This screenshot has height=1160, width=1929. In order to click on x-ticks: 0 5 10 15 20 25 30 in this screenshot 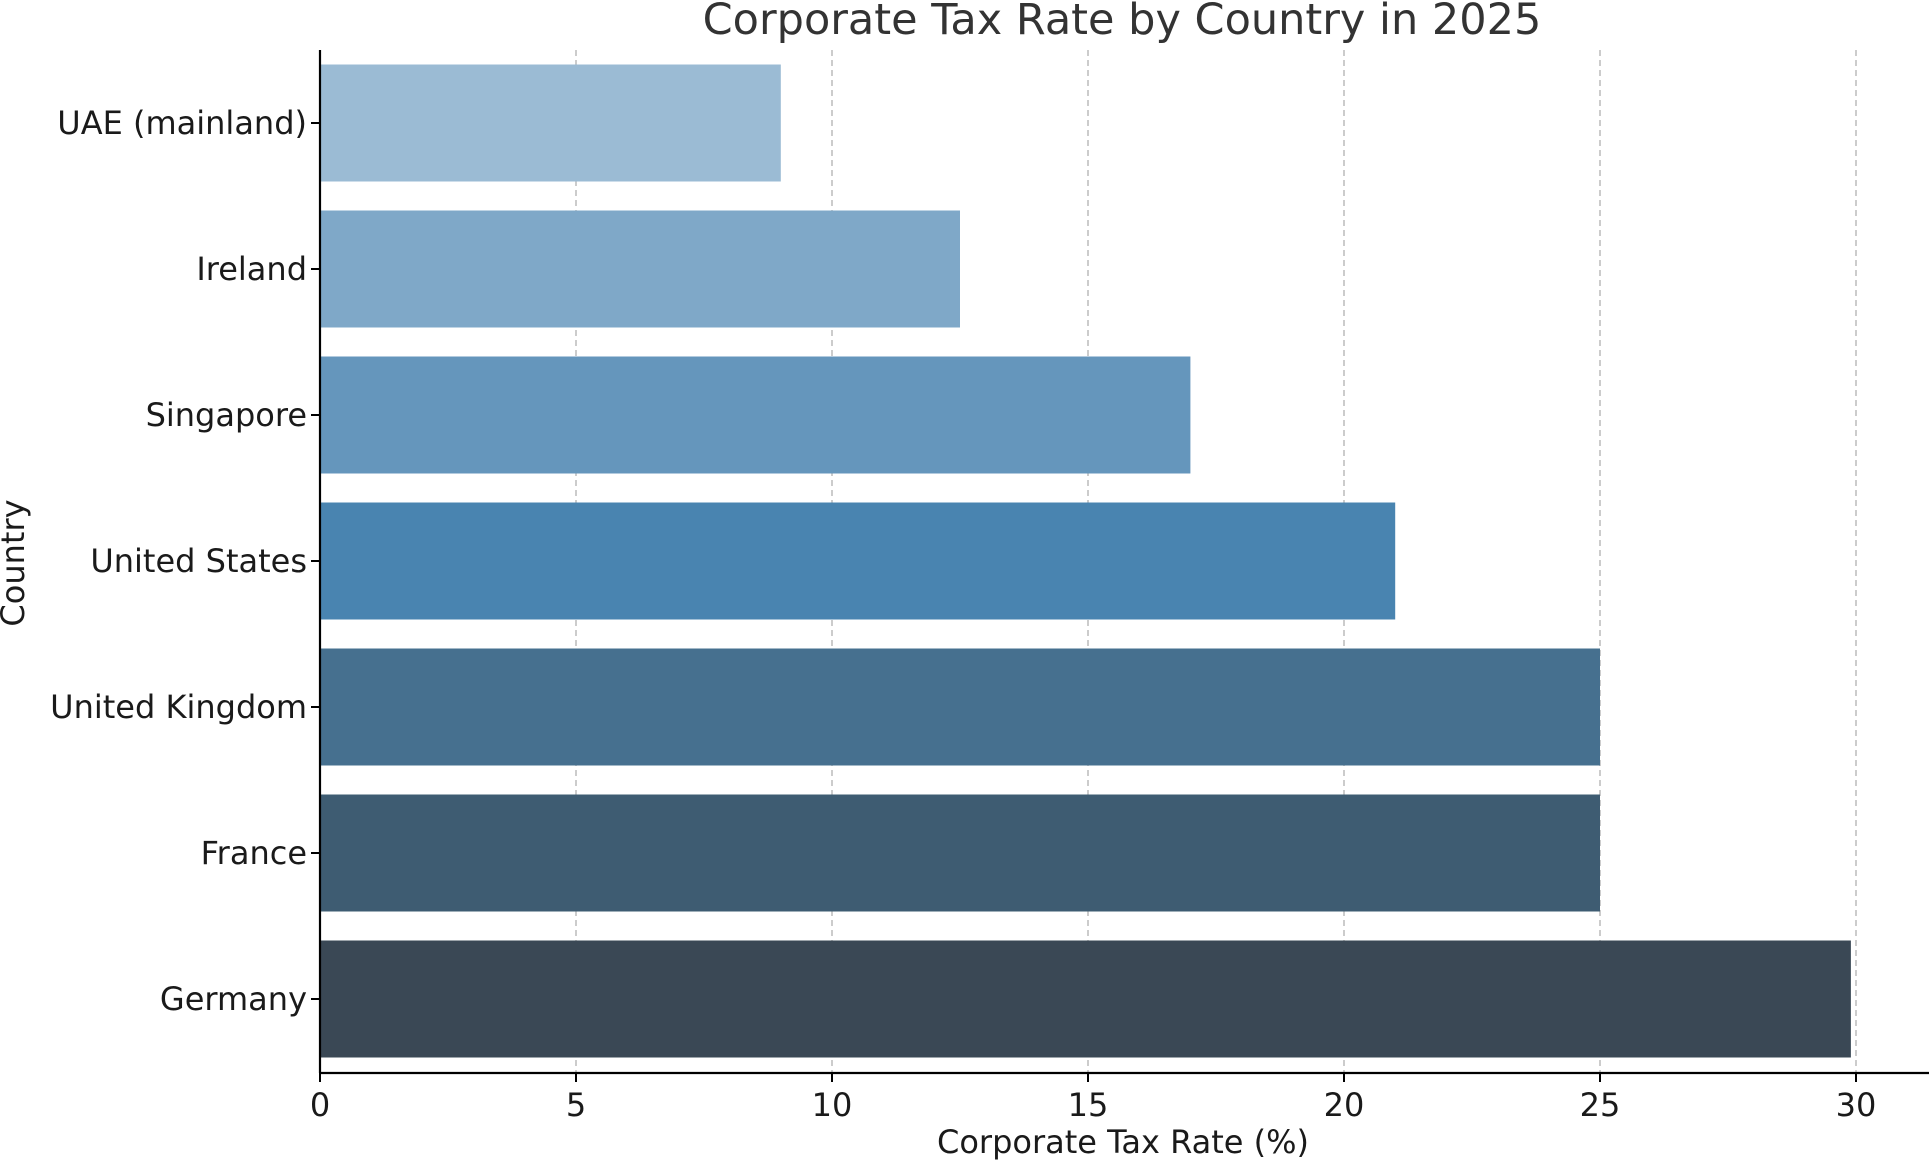, I will do `click(1093, 1098)`.